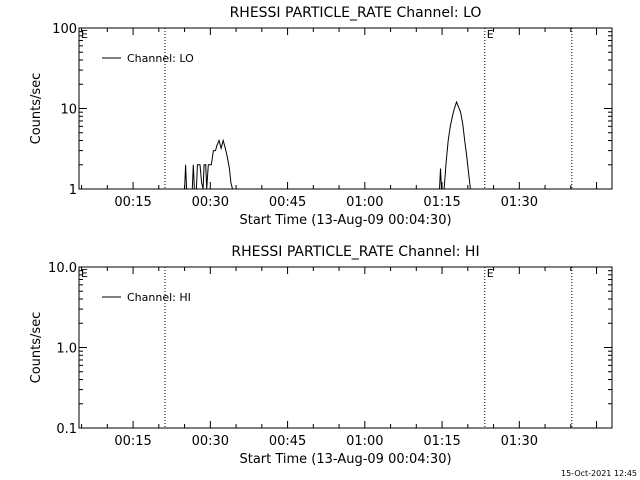 This screenshot has height=480, width=640. I want to click on y-tick-label: 0.1, so click(66, 429).